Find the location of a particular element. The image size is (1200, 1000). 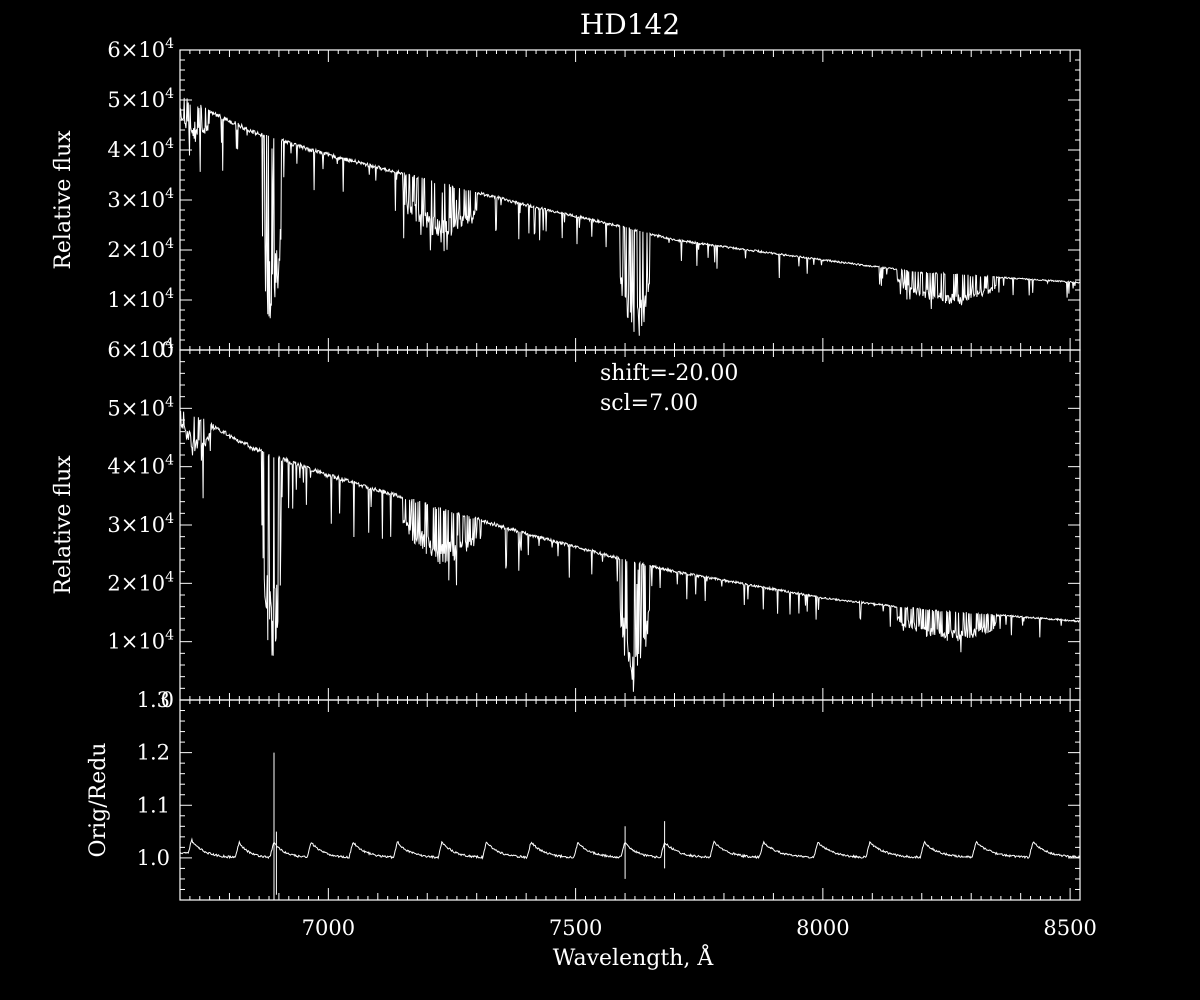

x-tick-label: 7000 is located at coordinates (328, 928).